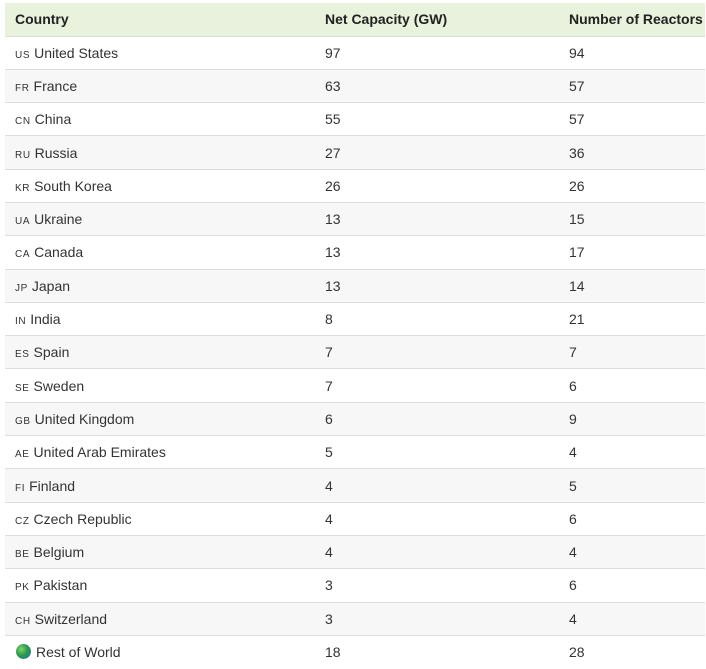 This screenshot has height=669, width=706. Describe the element at coordinates (333, 85) in the screenshot. I see `net-capacity-cell: 63` at that location.